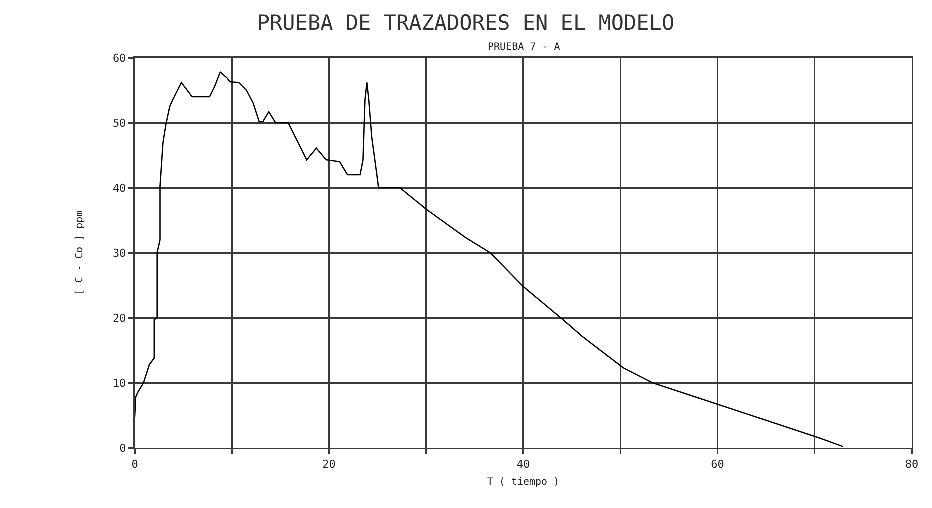  Describe the element at coordinates (523, 482) in the screenshot. I see `x-axis-title: T ( tiempo )` at that location.